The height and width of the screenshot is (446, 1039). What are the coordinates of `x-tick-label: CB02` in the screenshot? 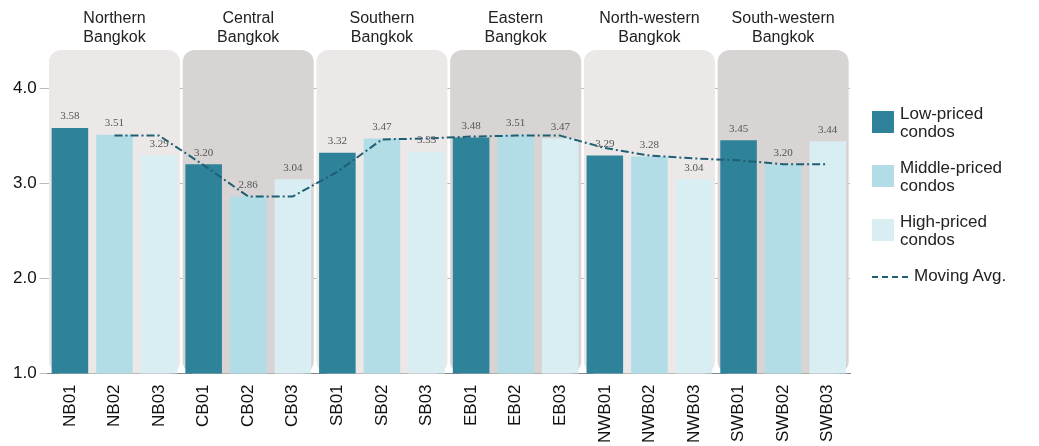 It's located at (247, 405).